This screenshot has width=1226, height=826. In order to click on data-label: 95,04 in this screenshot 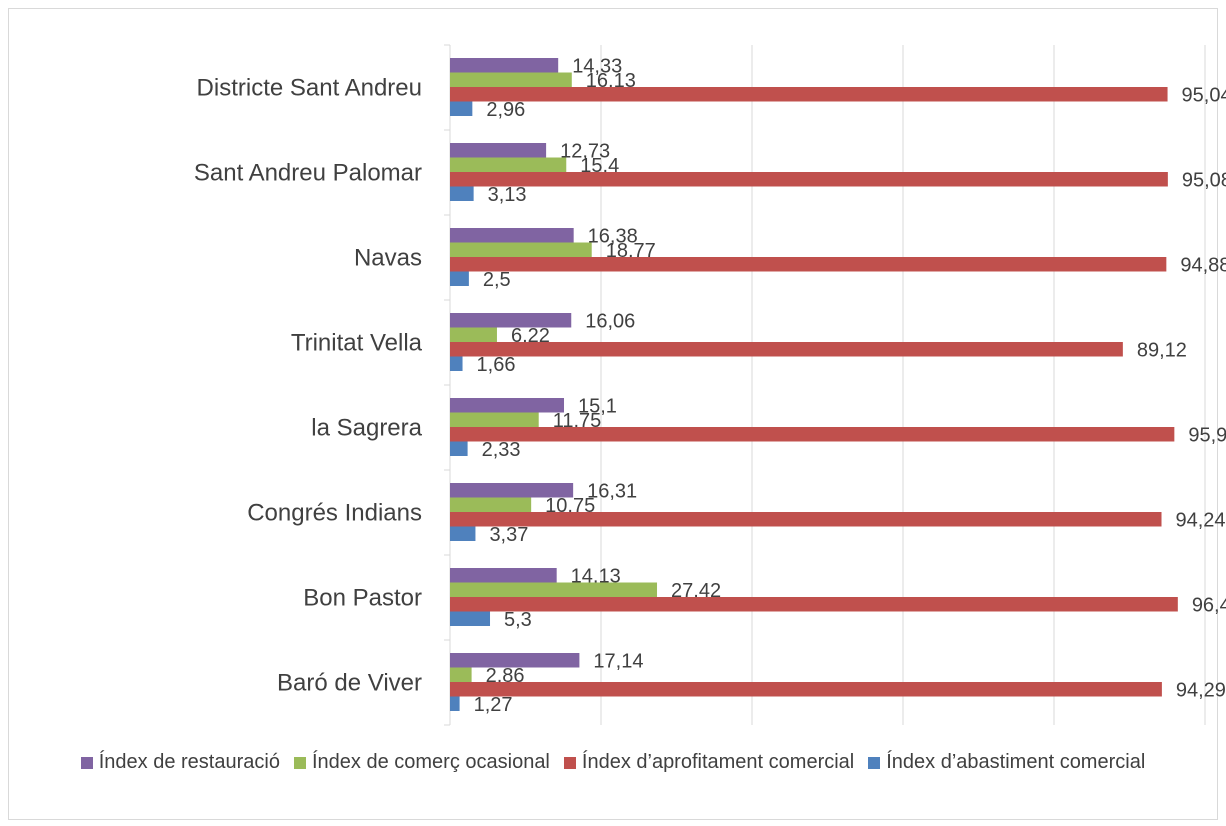, I will do `click(1204, 95)`.